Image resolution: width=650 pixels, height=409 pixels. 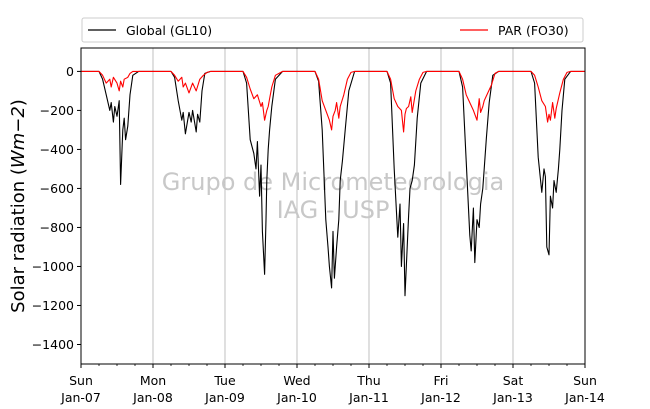 What do you see at coordinates (584, 397) in the screenshot?
I see `x-tick-date: Jan-14` at bounding box center [584, 397].